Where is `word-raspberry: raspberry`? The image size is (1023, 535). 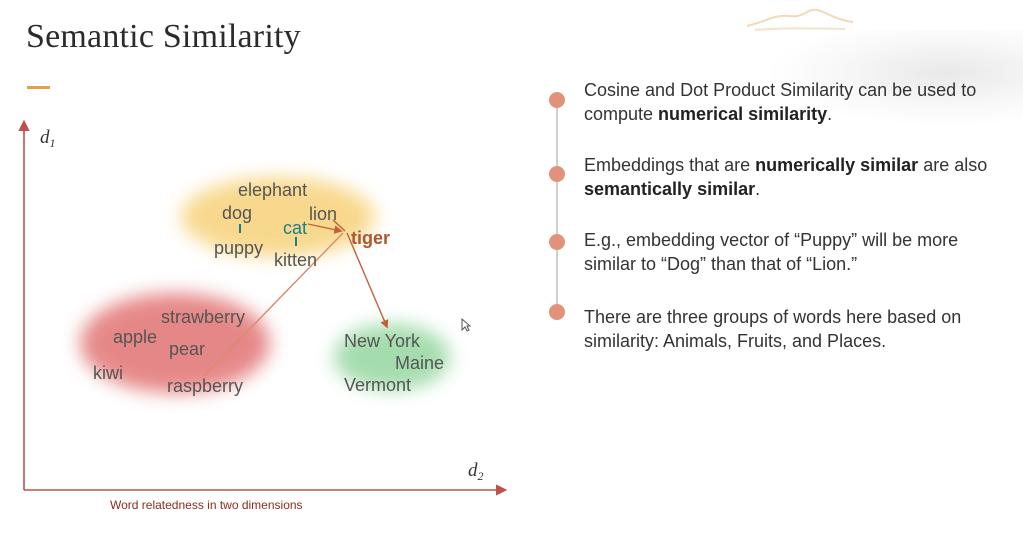 word-raspberry: raspberry is located at coordinates (205, 386).